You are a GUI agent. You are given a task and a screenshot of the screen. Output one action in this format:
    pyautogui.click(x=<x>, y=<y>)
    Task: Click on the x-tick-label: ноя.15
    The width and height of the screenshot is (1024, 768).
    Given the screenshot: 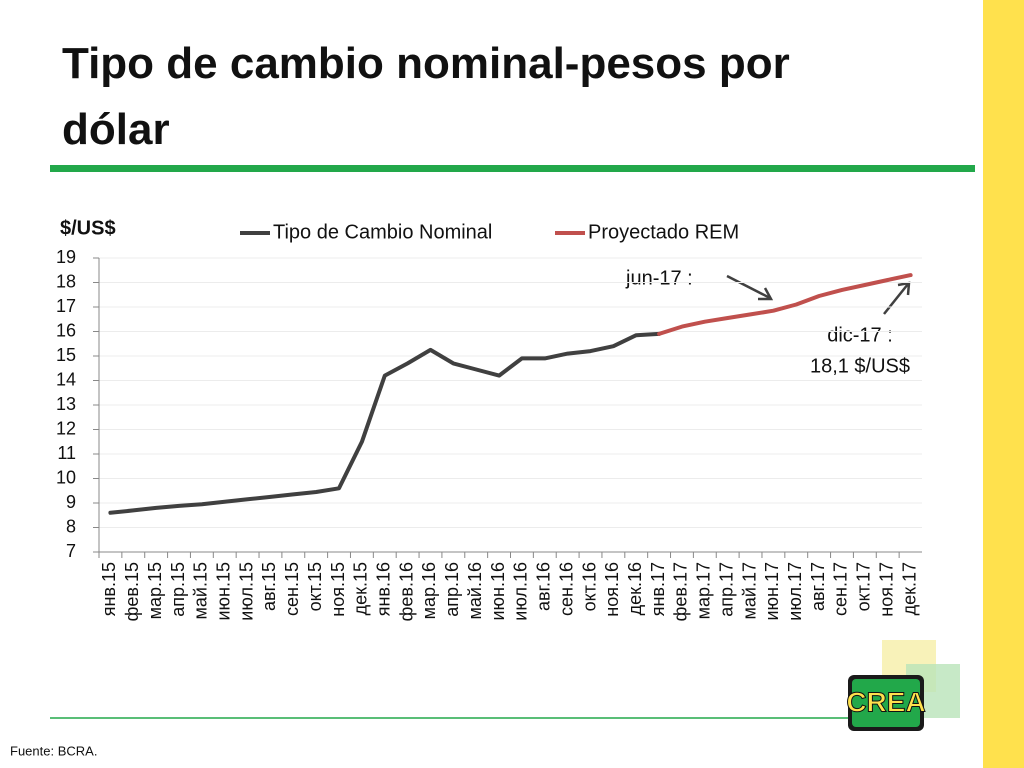 What is the action you would take?
    pyautogui.click(x=338, y=589)
    